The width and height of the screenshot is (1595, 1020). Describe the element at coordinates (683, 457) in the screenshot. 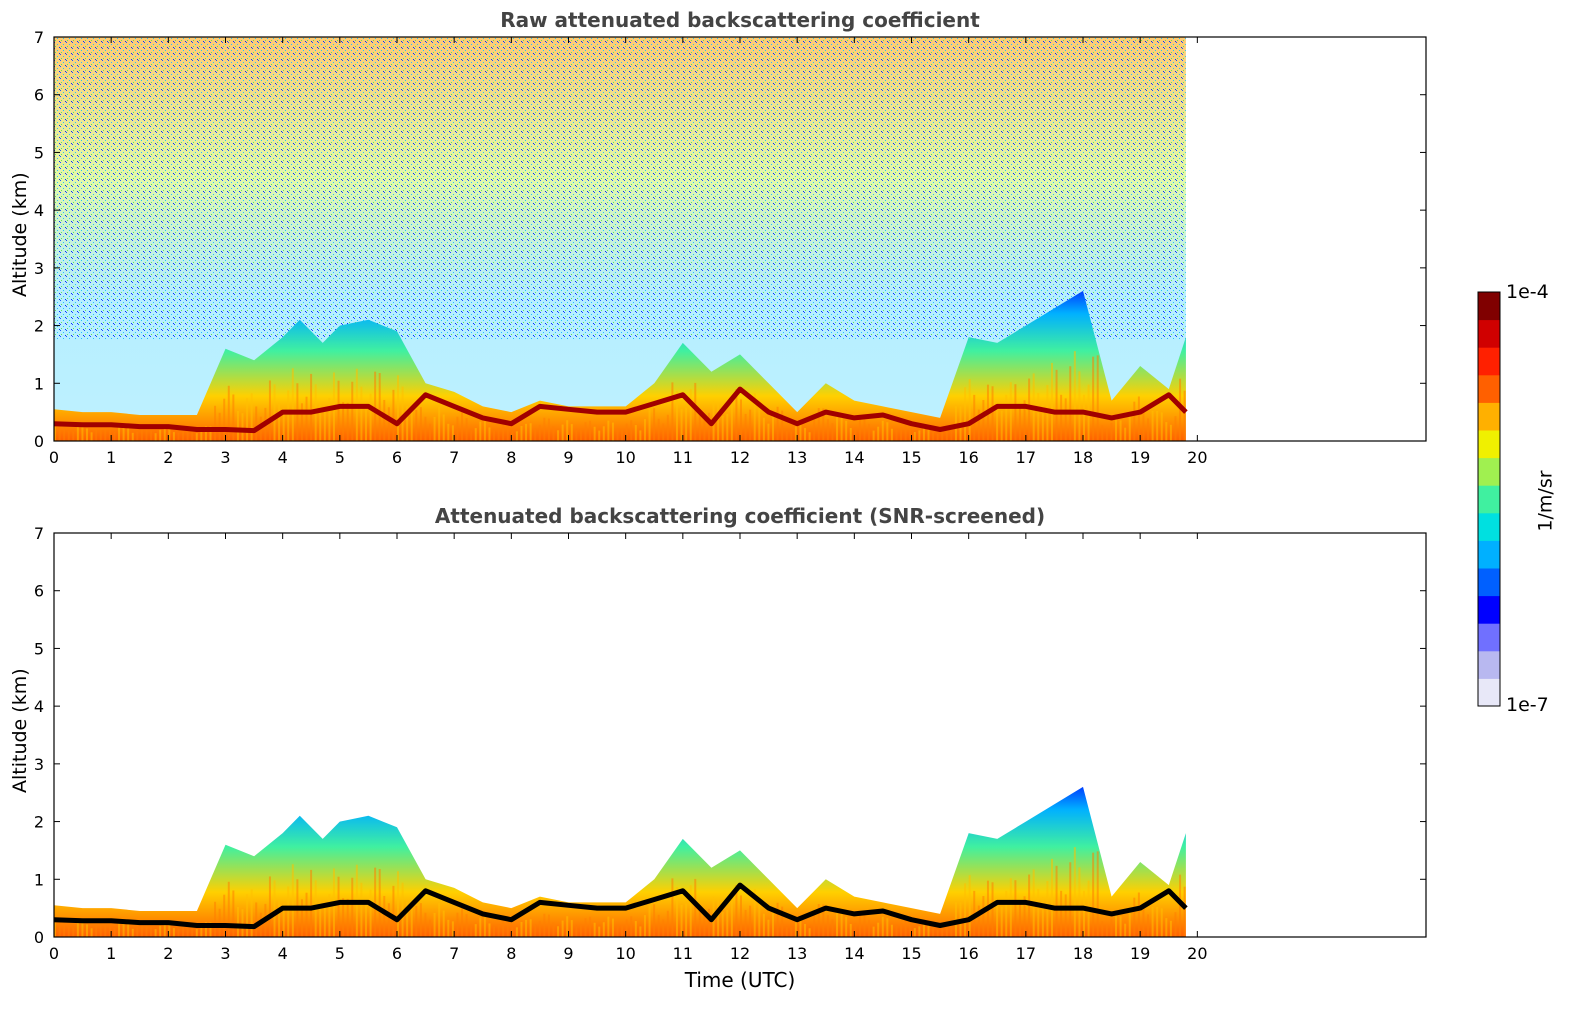

I see `x-tick-label: 11` at that location.